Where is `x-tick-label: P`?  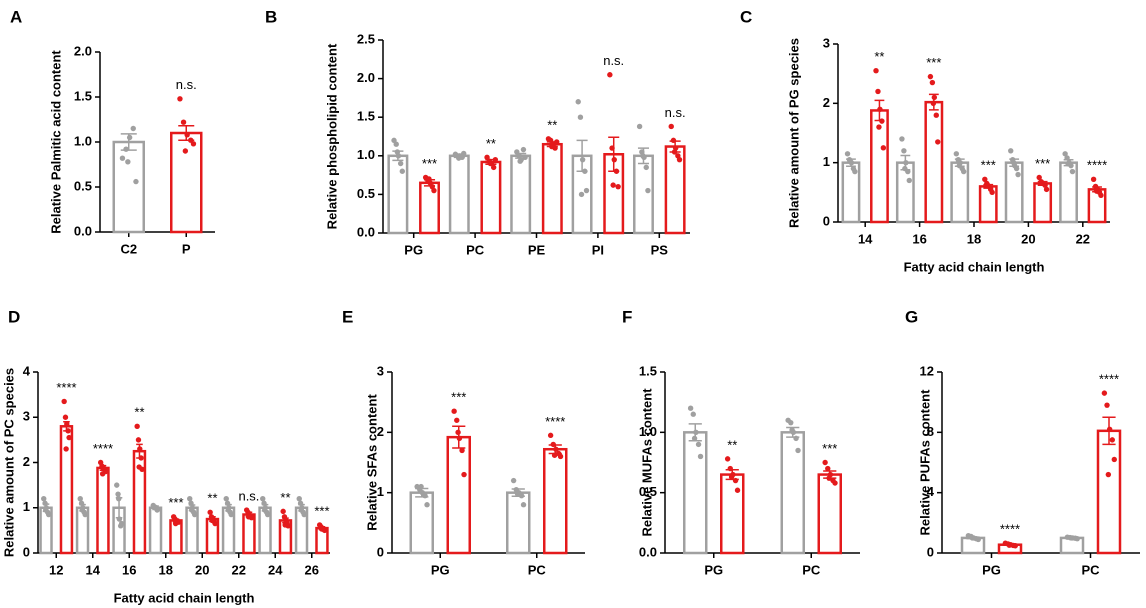 x-tick-label: P is located at coordinates (186, 248).